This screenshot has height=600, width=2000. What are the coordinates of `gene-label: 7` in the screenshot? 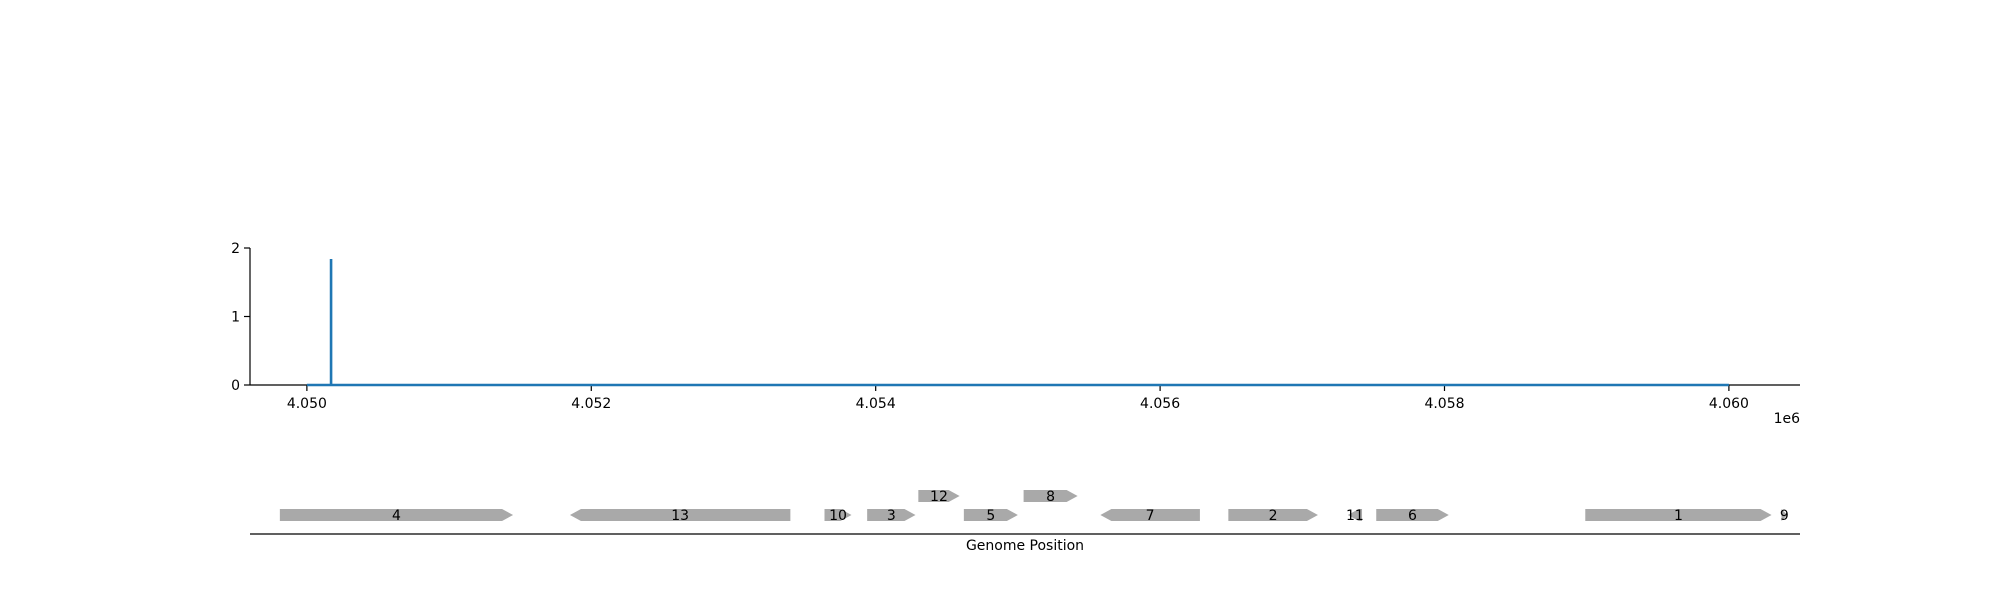 It's located at (1150, 516).